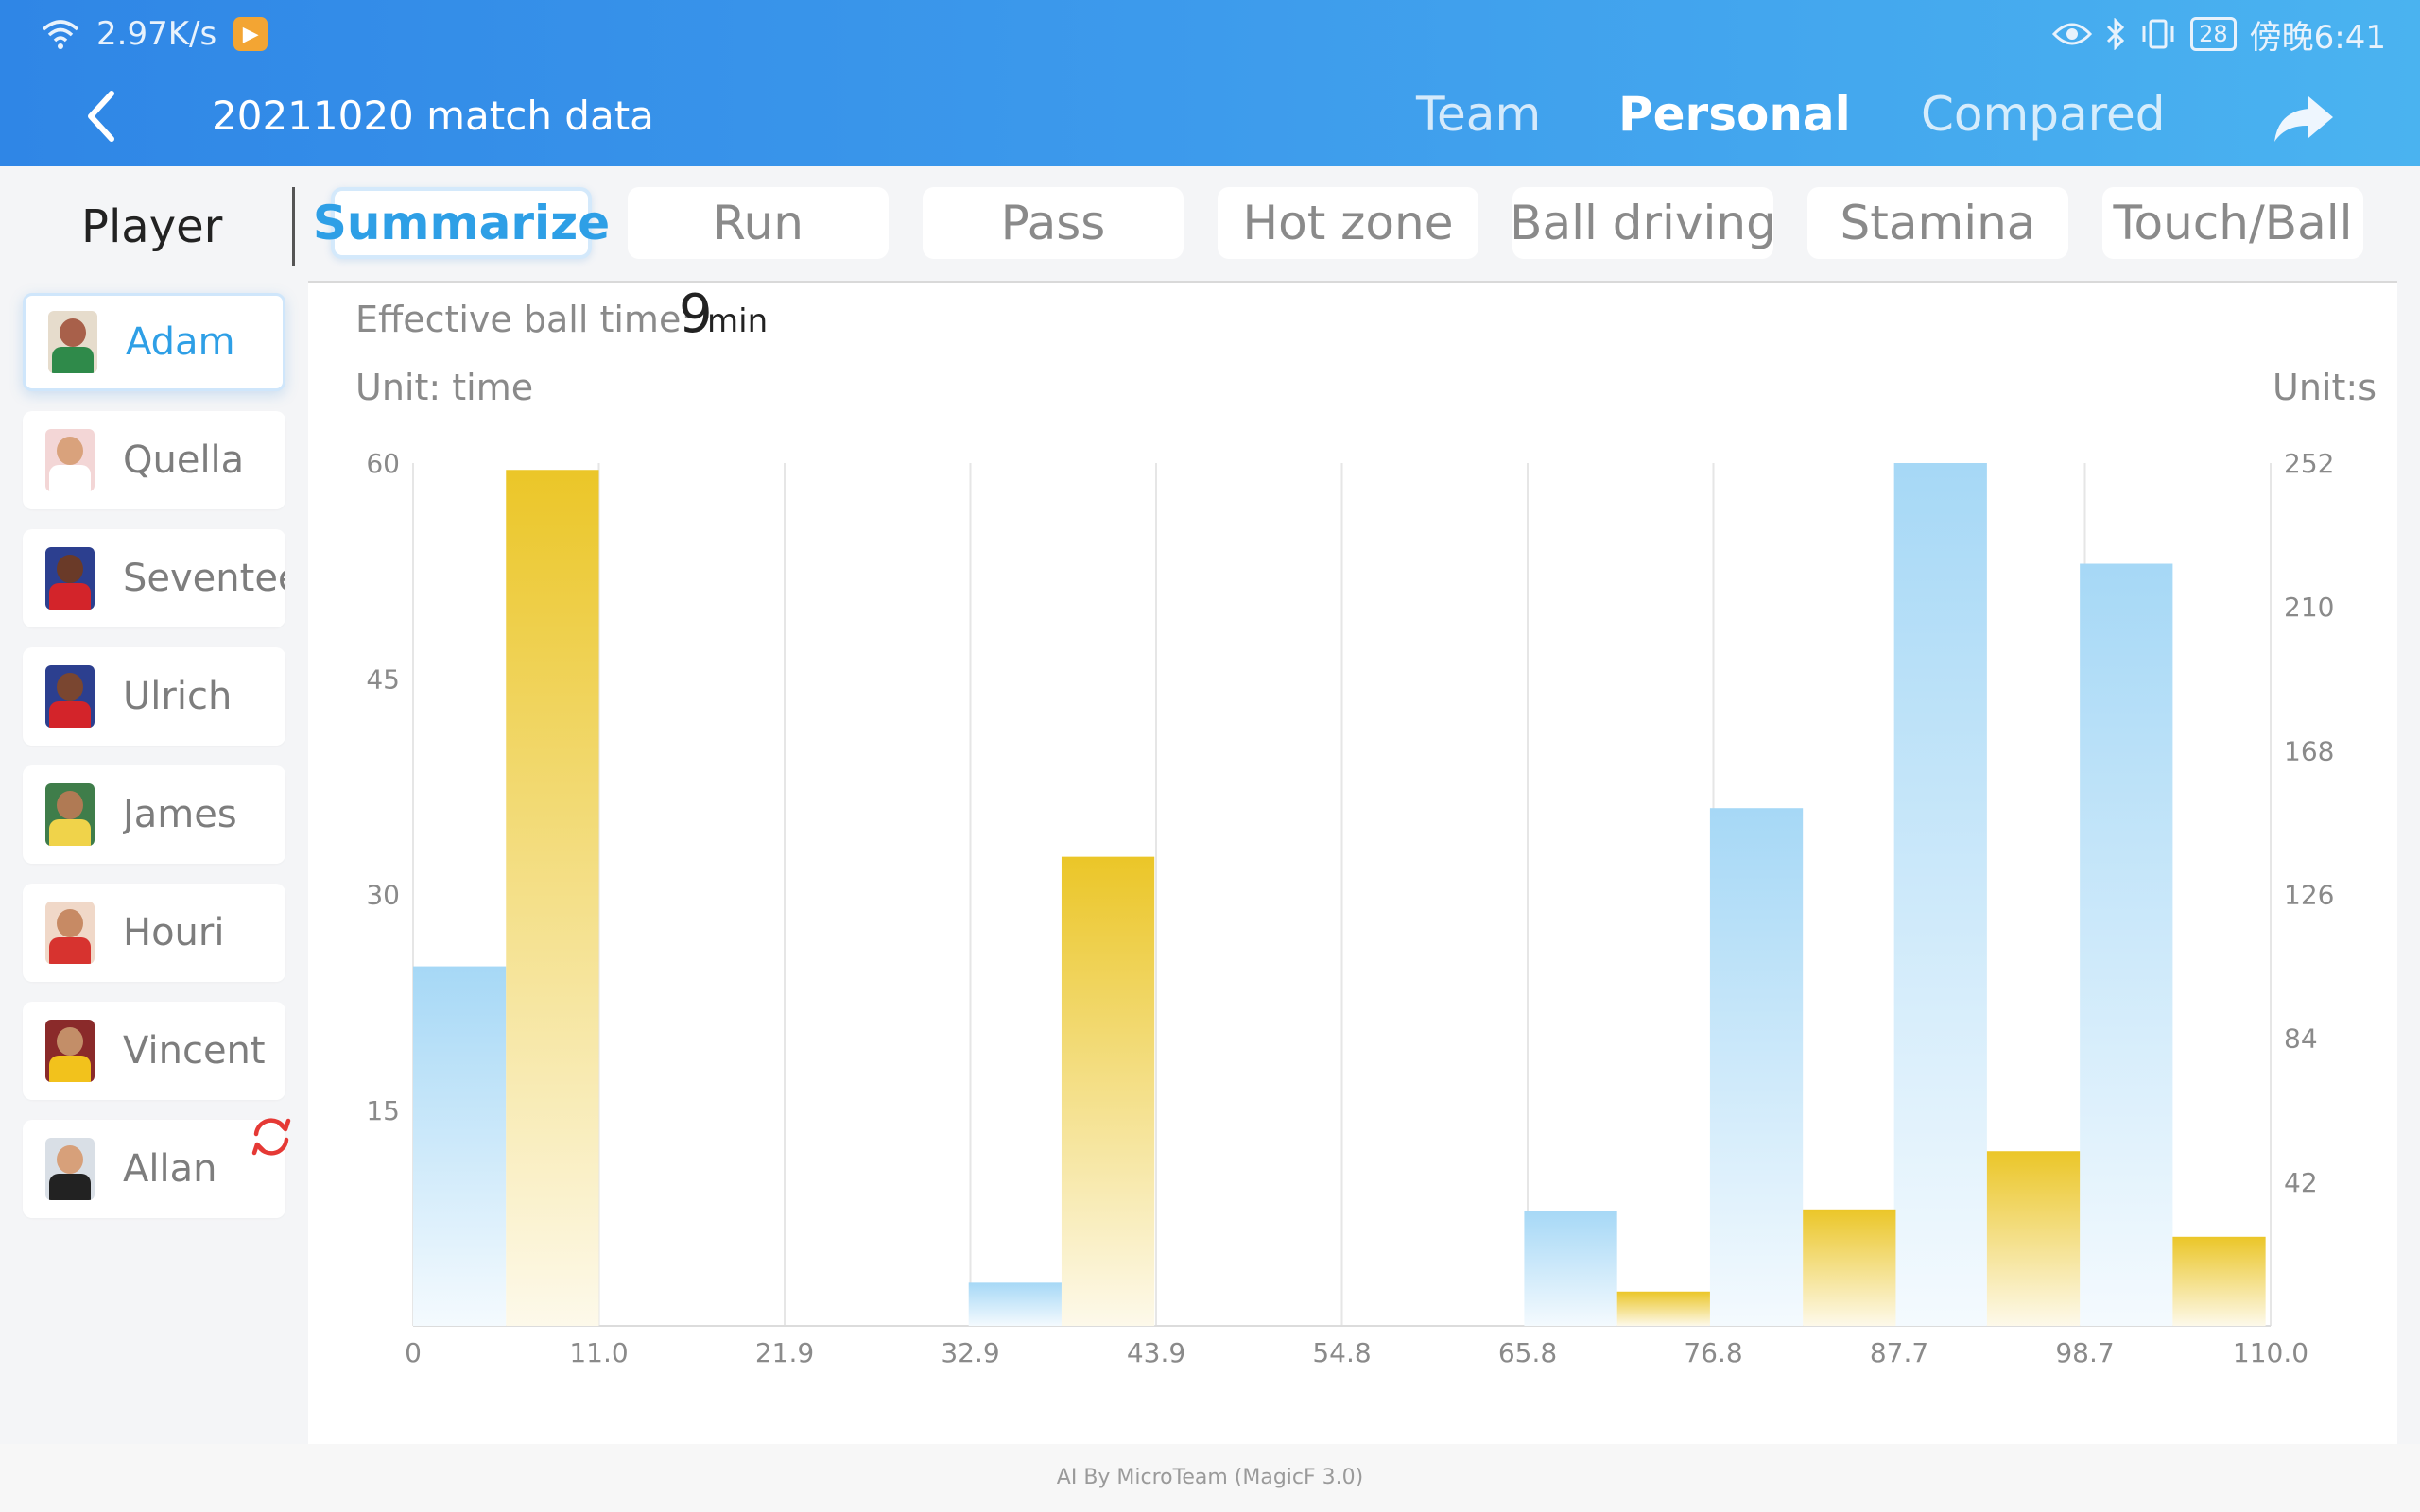  I want to click on x-tick-label: 110.0, so click(2270, 1352).